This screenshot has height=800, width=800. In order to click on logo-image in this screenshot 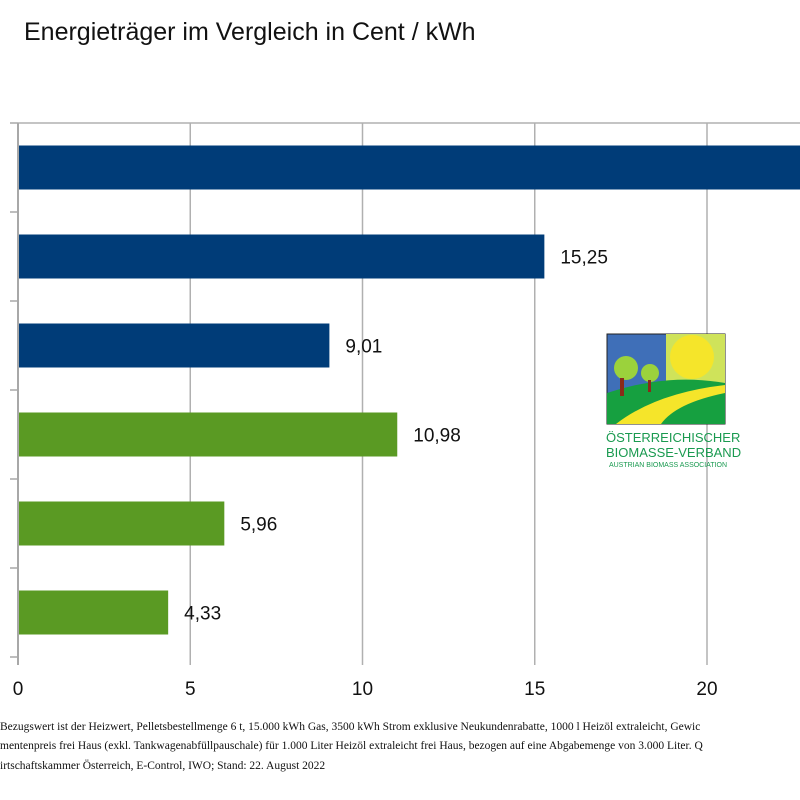, I will do `click(666, 379)`.